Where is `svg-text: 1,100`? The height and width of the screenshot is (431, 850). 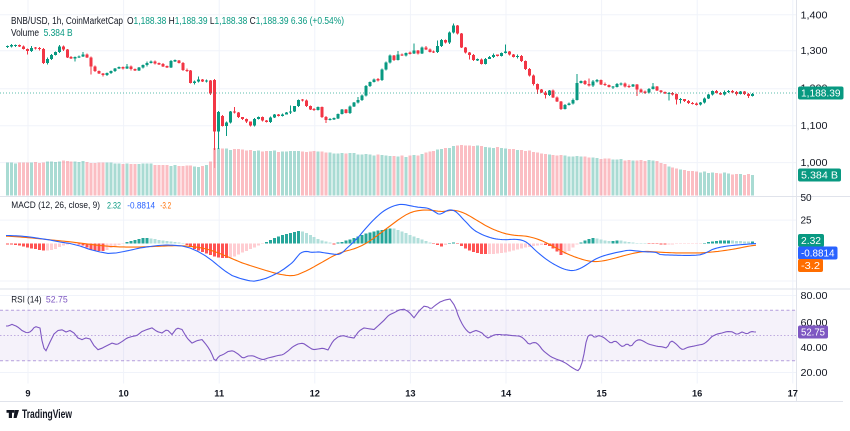
svg-text: 1,100 is located at coordinates (814, 126).